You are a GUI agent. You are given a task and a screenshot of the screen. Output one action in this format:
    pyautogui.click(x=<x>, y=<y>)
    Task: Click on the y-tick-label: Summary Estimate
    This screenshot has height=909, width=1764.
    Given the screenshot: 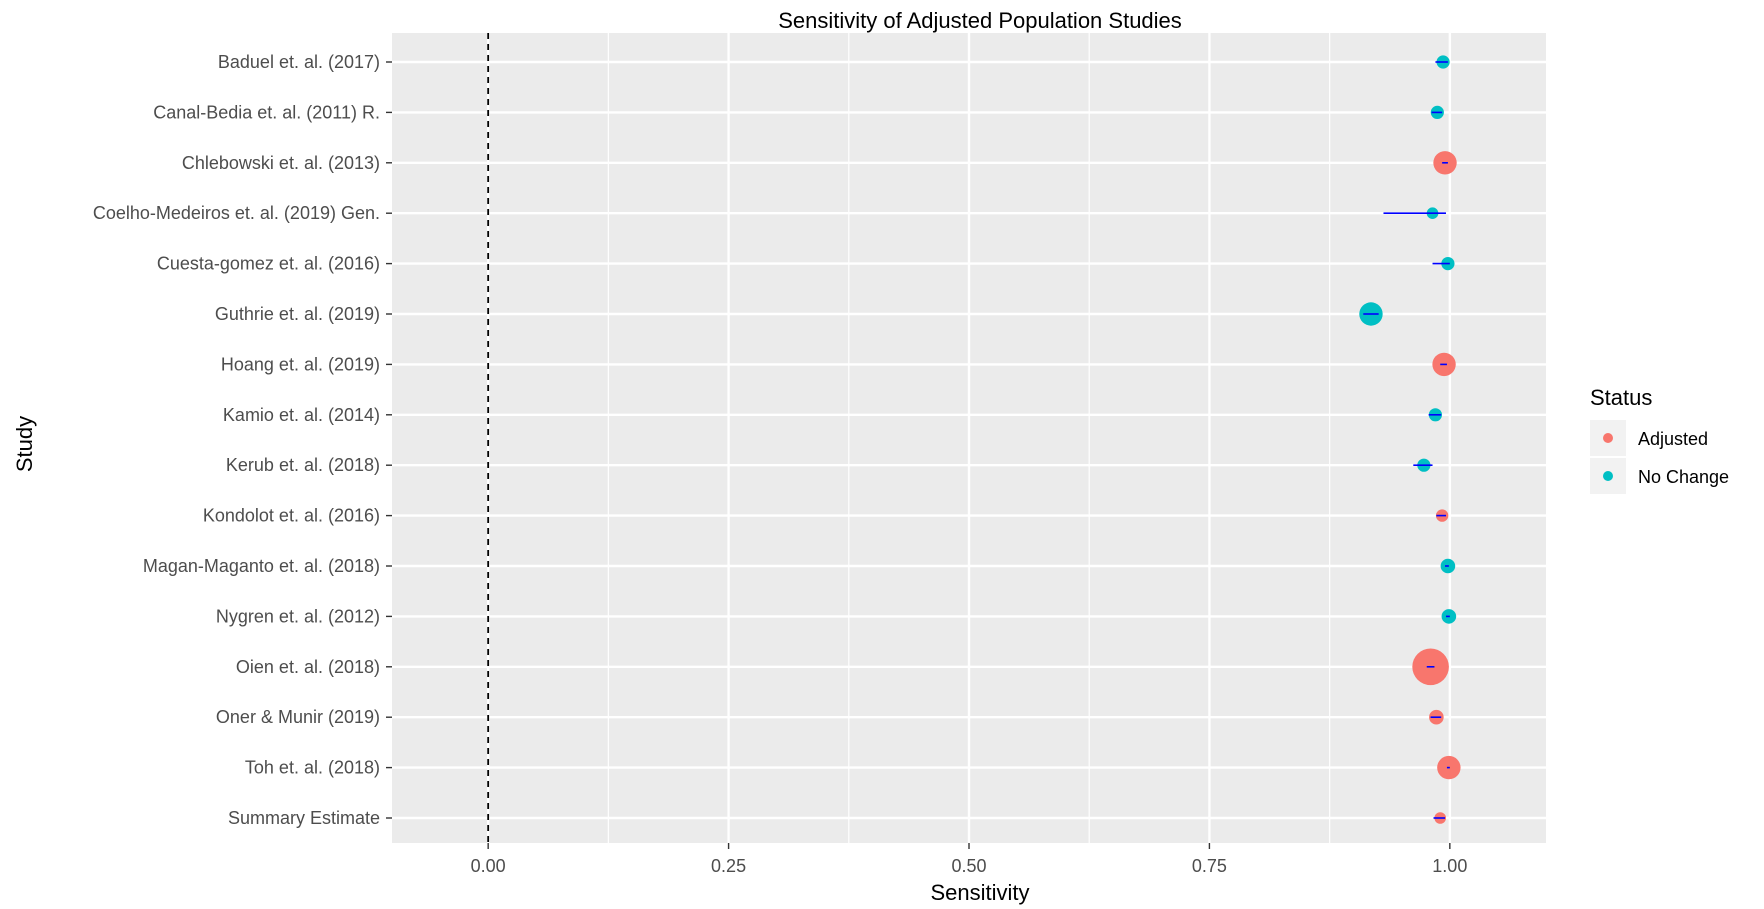 What is the action you would take?
    pyautogui.click(x=304, y=818)
    